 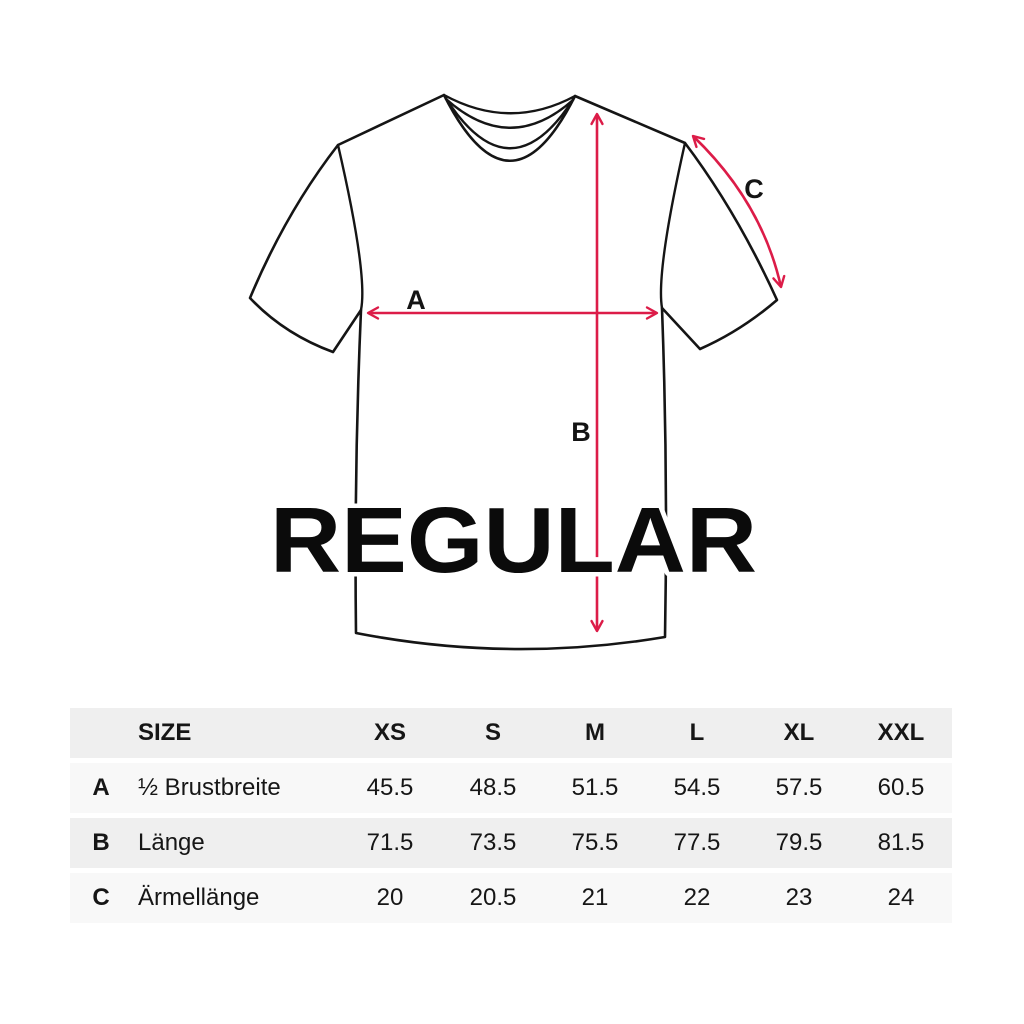 What do you see at coordinates (901, 842) in the screenshot?
I see `value-xxl: 81.5` at bounding box center [901, 842].